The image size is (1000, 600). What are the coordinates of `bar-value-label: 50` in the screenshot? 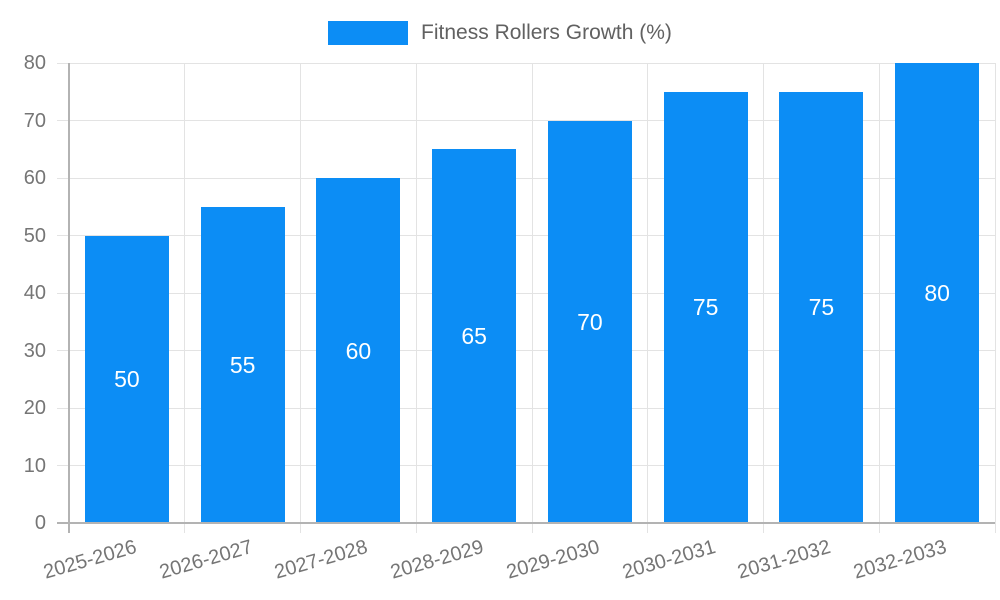 It's located at (127, 379).